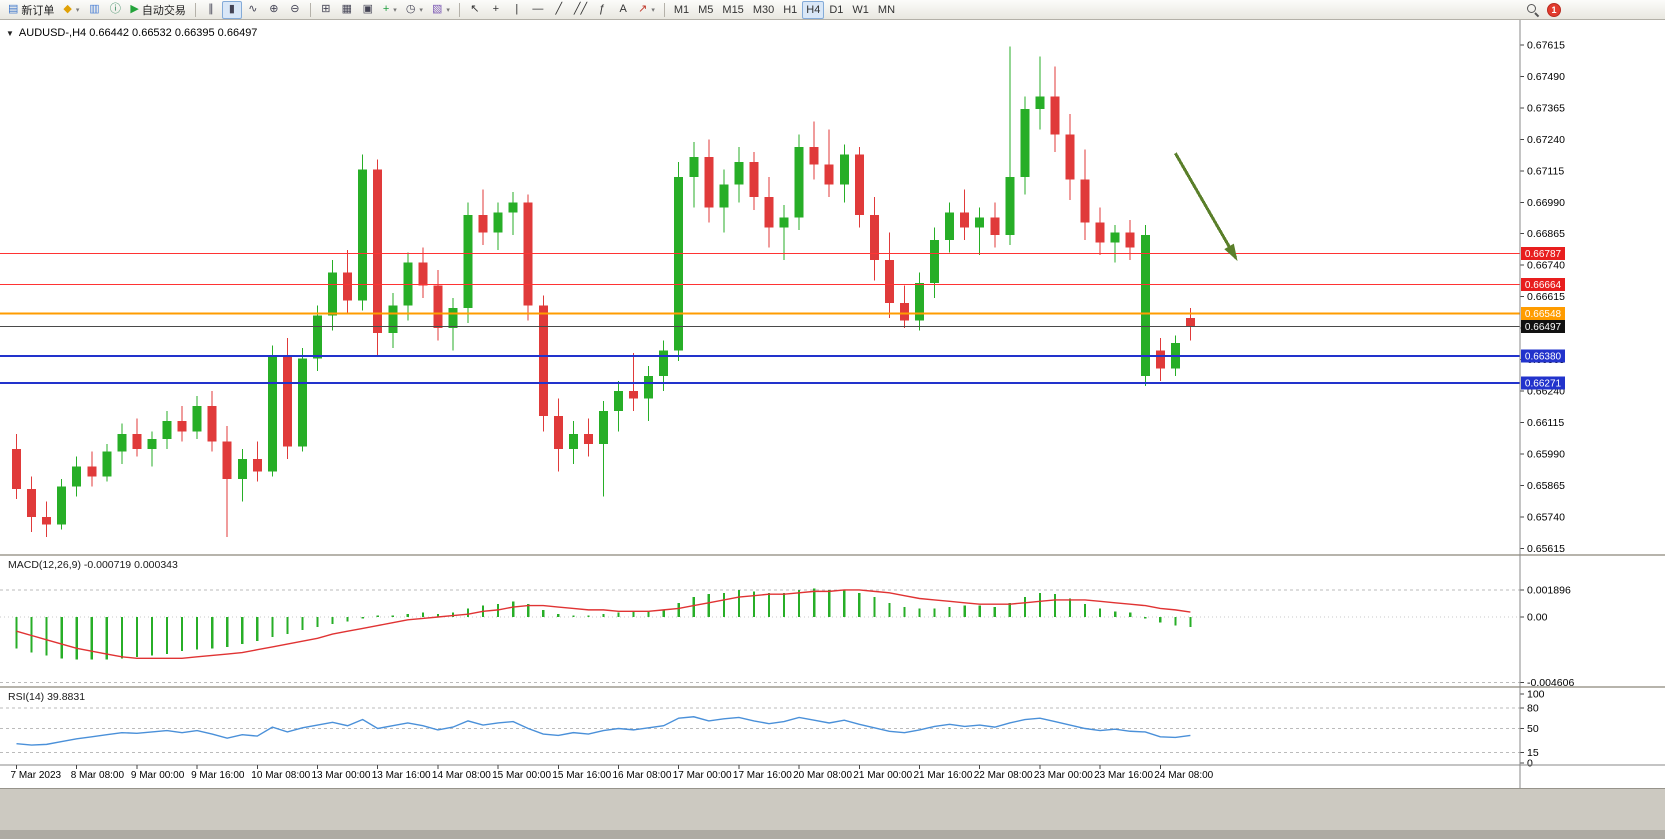 The image size is (1665, 839). I want to click on chart-profiles-button: ◆ ▾, so click(71, 10).